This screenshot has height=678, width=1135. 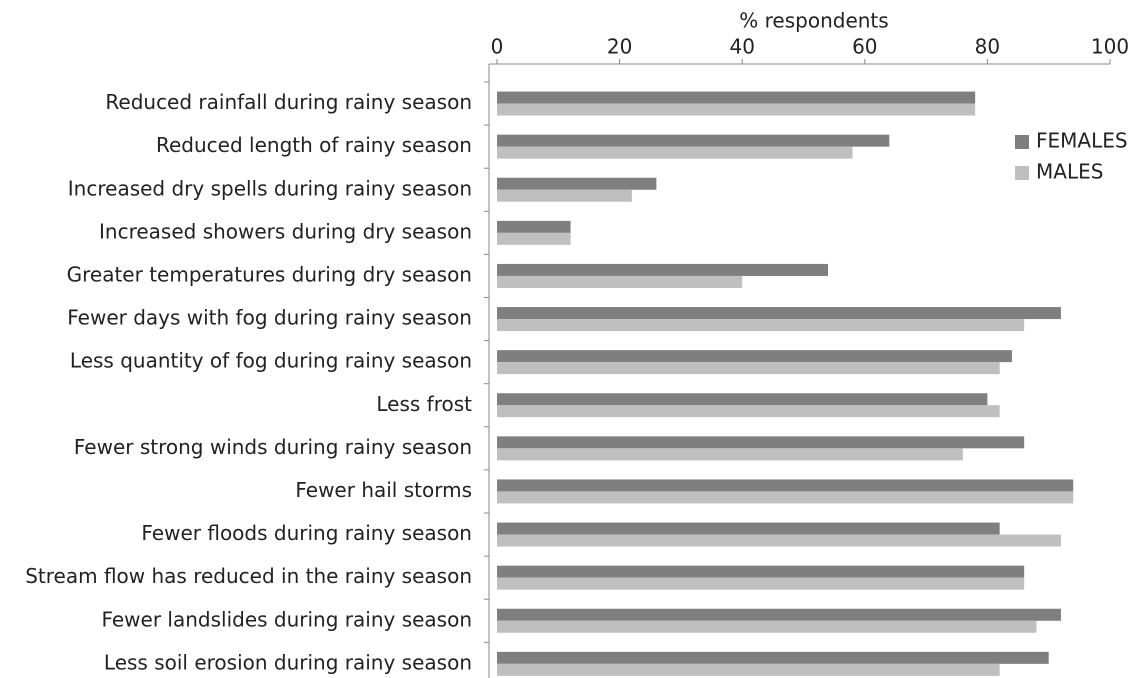 I want to click on y-tick-label: Fewer hail storms, so click(x=383, y=490).